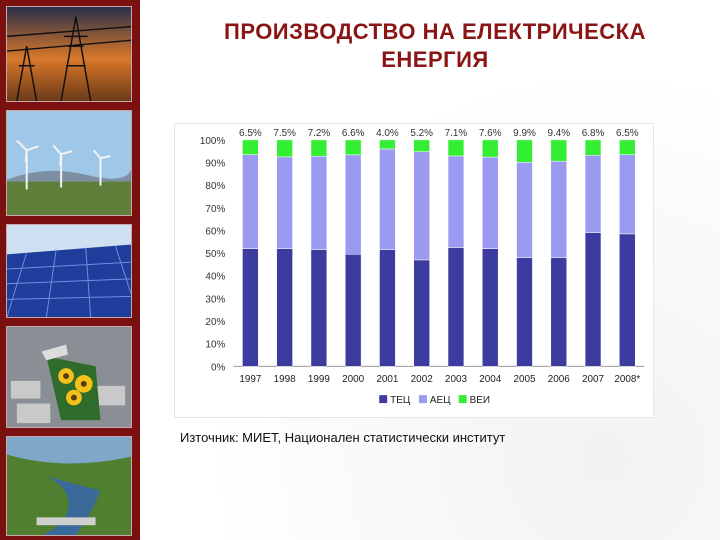  I want to click on legend-label: ТЕЦ, so click(400, 400).